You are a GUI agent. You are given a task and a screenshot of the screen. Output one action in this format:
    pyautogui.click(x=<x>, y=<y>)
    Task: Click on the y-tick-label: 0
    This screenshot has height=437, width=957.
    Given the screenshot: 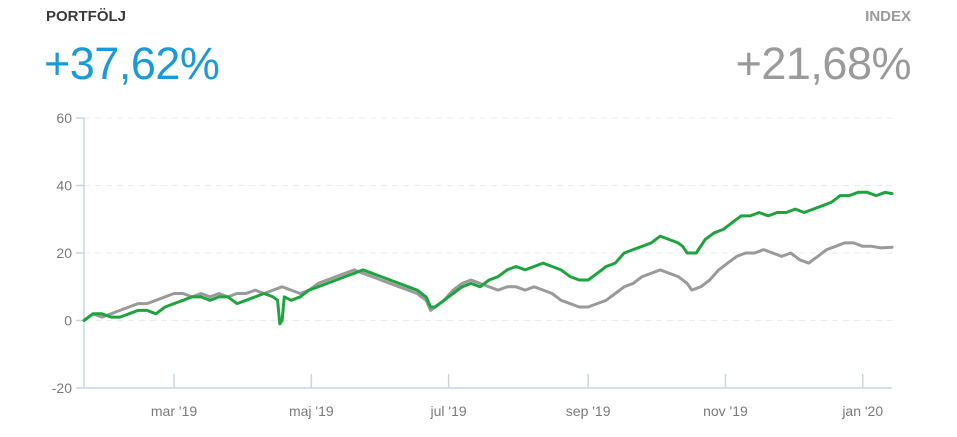 What is the action you would take?
    pyautogui.click(x=68, y=321)
    